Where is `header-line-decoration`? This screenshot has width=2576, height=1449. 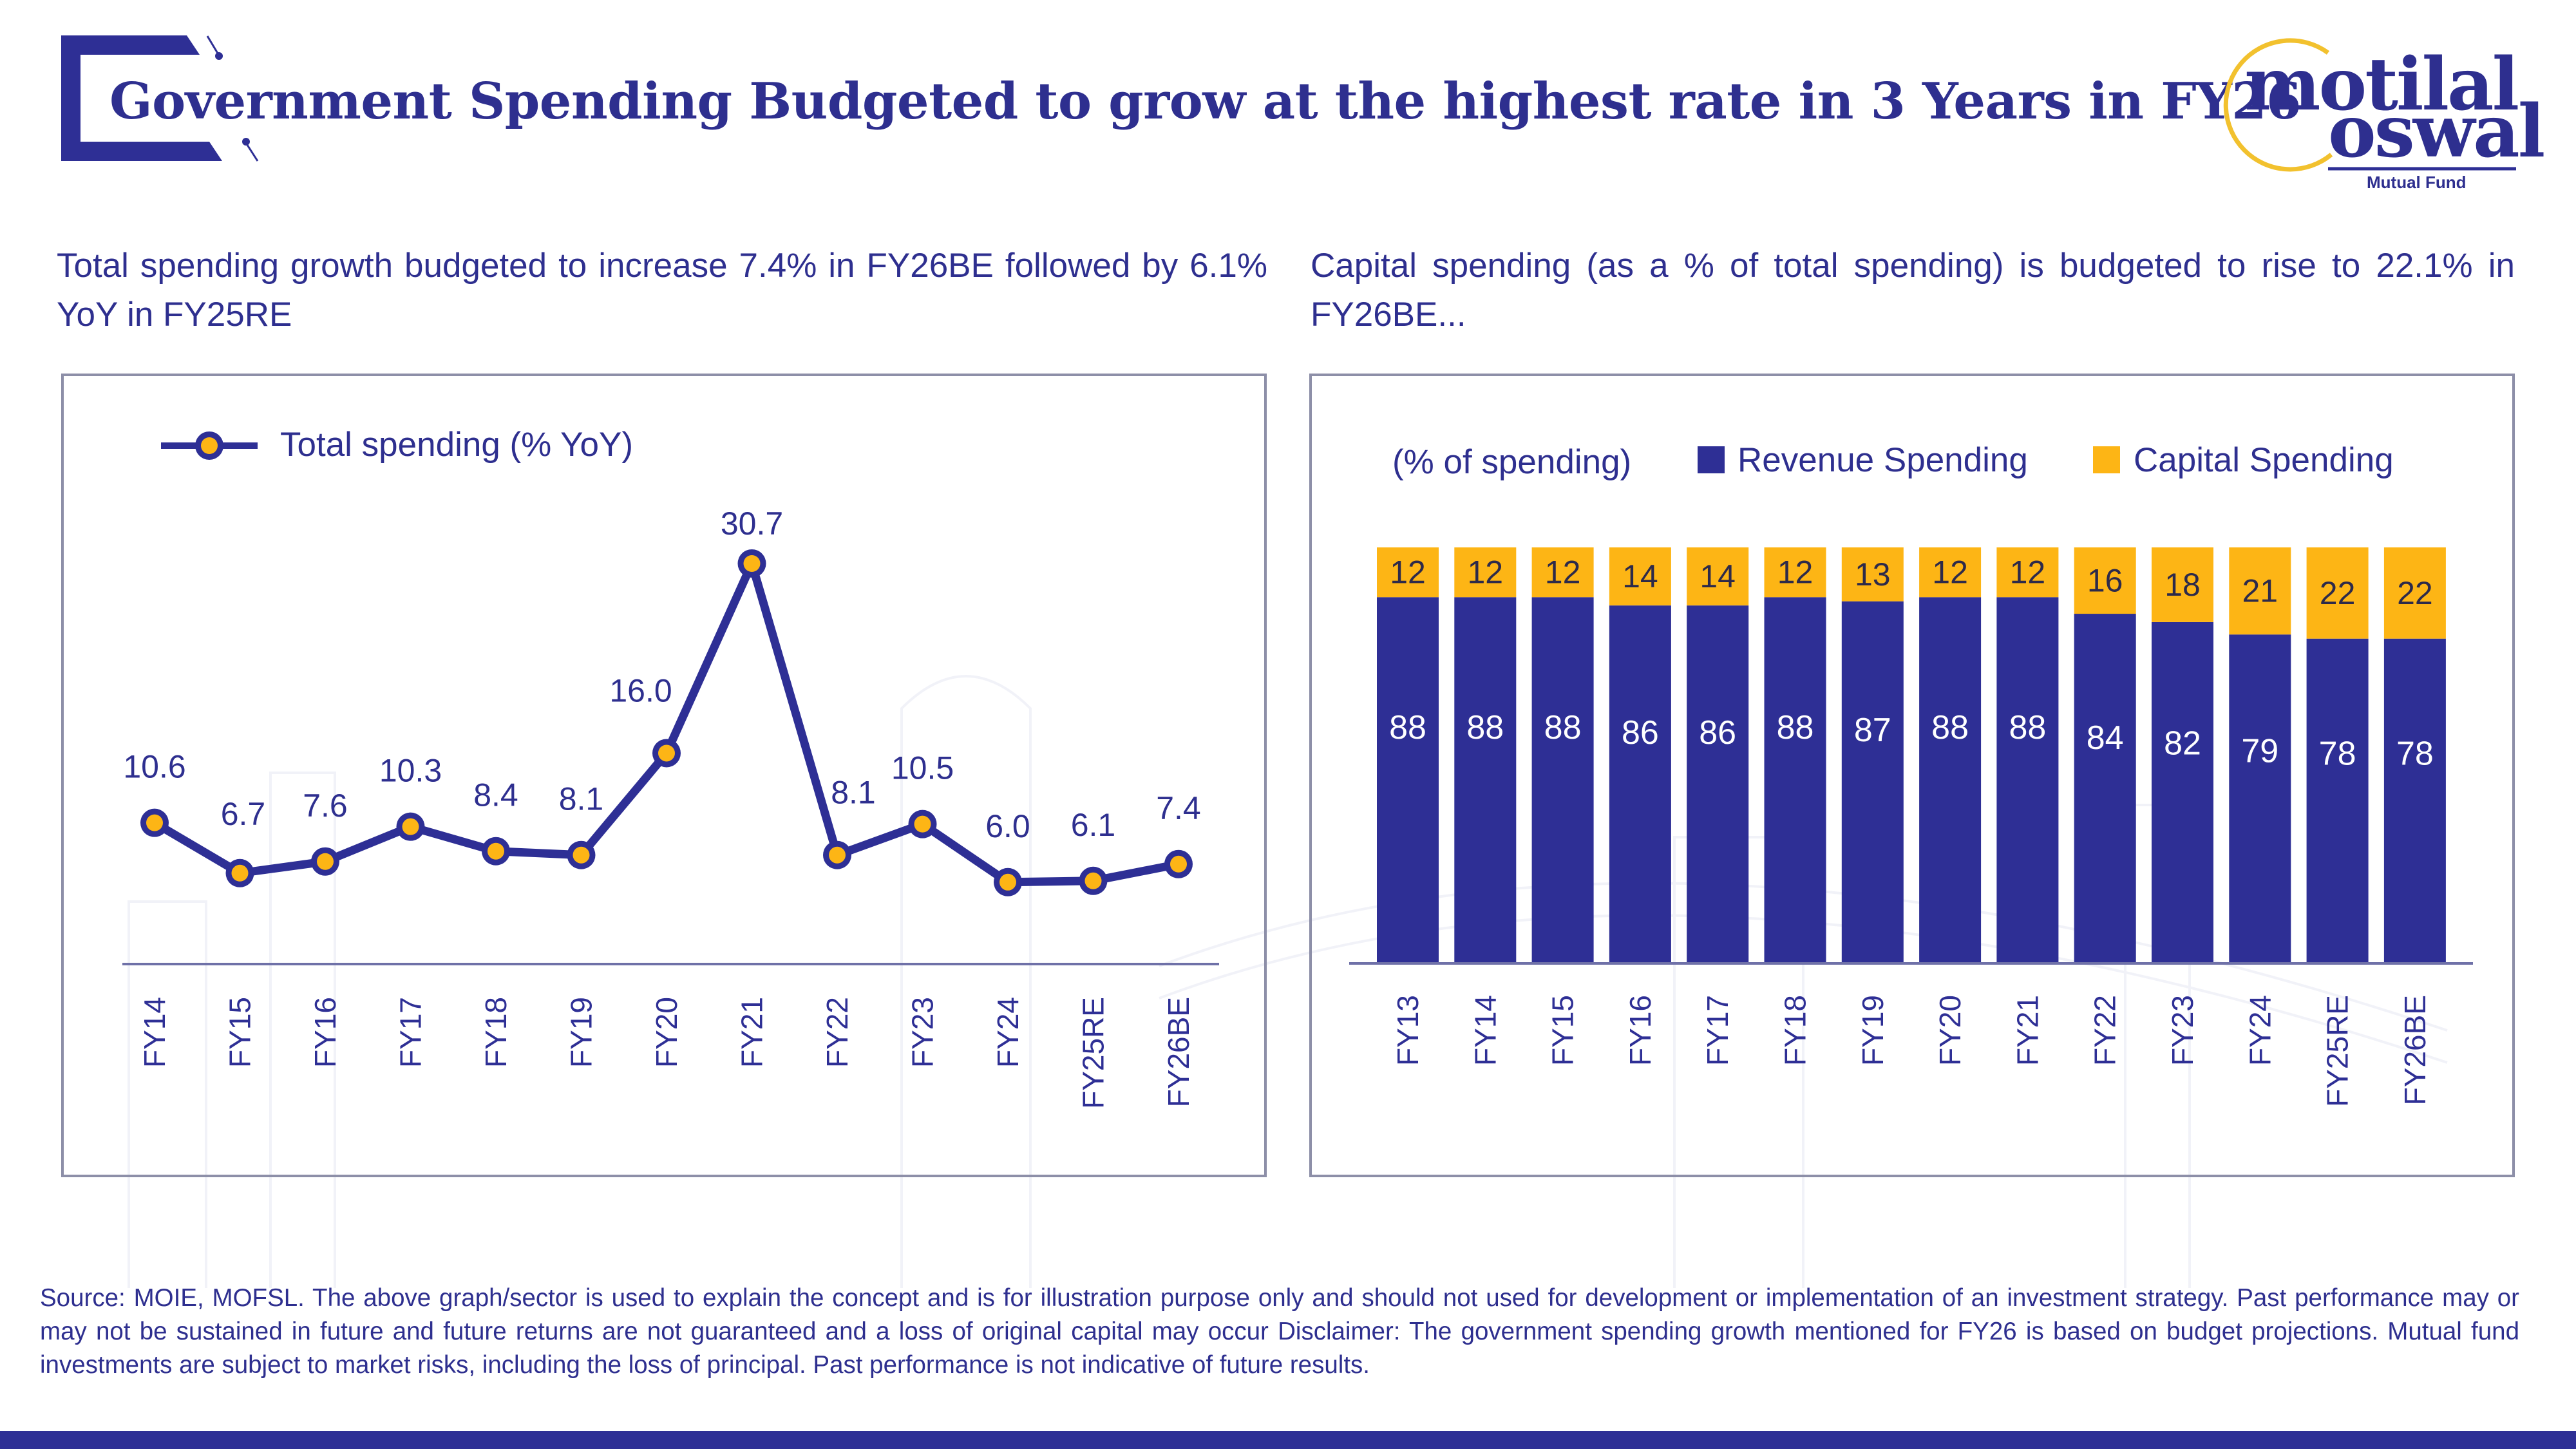
header-line-decoration is located at coordinates (1178, 99).